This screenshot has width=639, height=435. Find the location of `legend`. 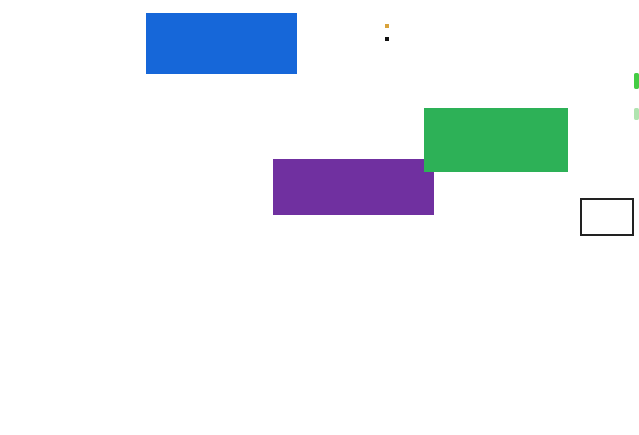

legend is located at coordinates (389, 34).